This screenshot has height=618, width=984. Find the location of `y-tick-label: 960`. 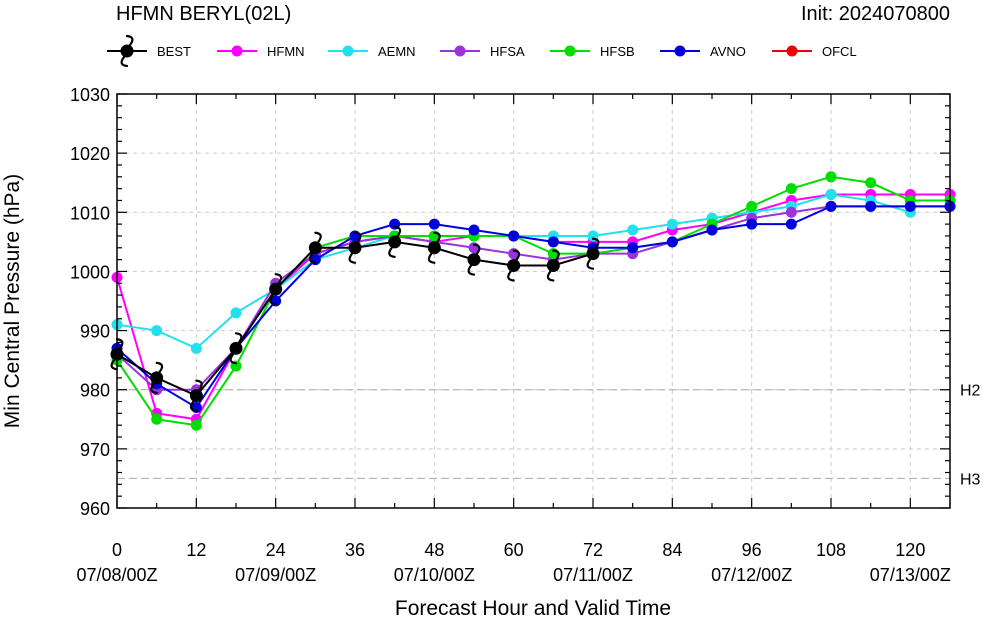

y-tick-label: 960 is located at coordinates (95, 509).